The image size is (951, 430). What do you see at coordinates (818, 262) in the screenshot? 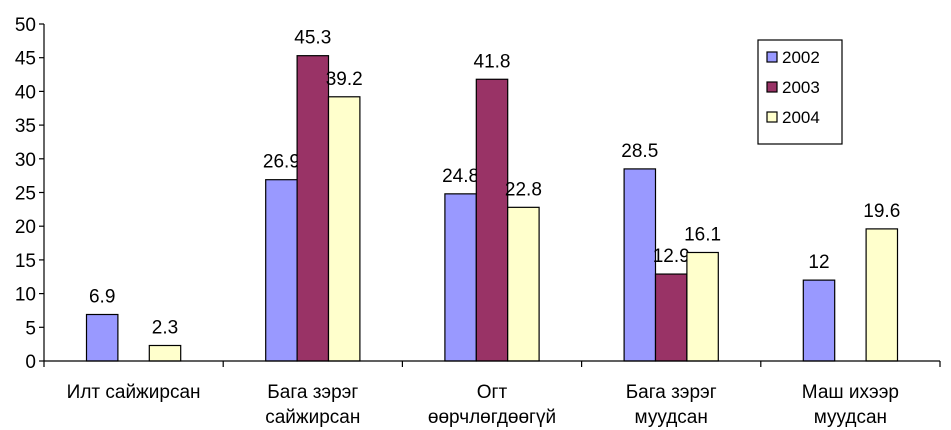
I see `data-label-2002-4: 12` at bounding box center [818, 262].